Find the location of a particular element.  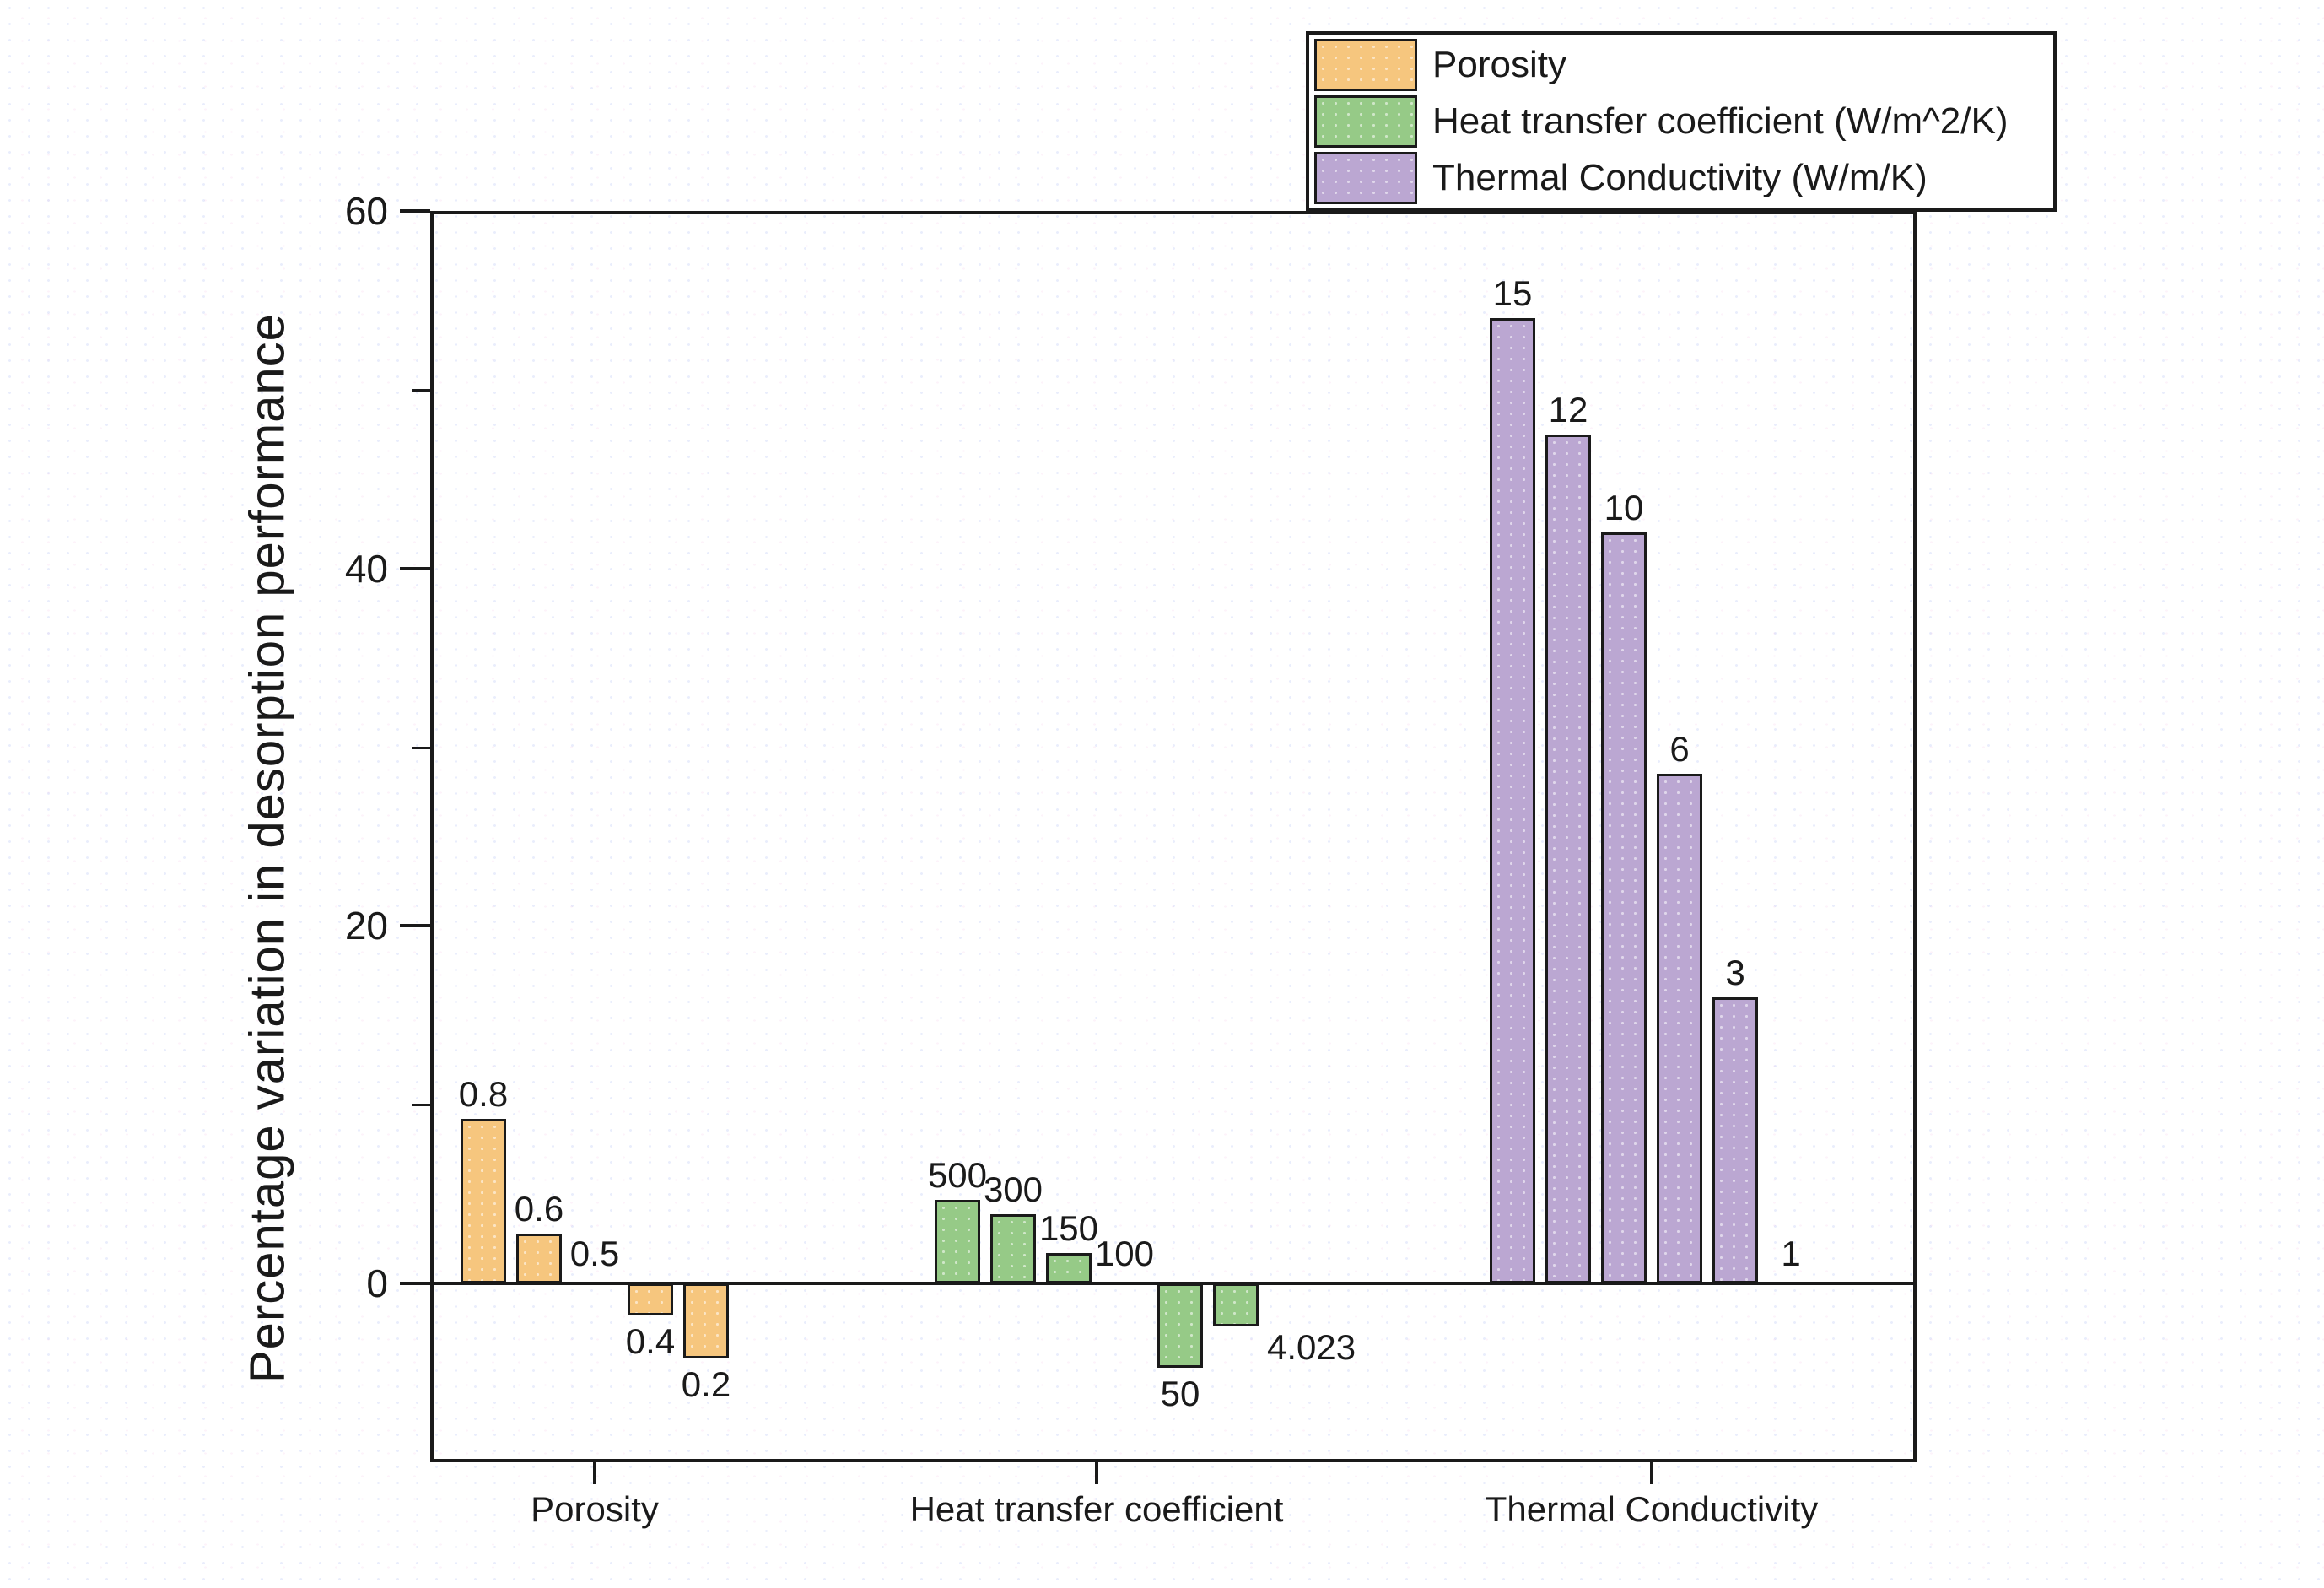

legend-label: Porosity is located at coordinates (1499, 64).